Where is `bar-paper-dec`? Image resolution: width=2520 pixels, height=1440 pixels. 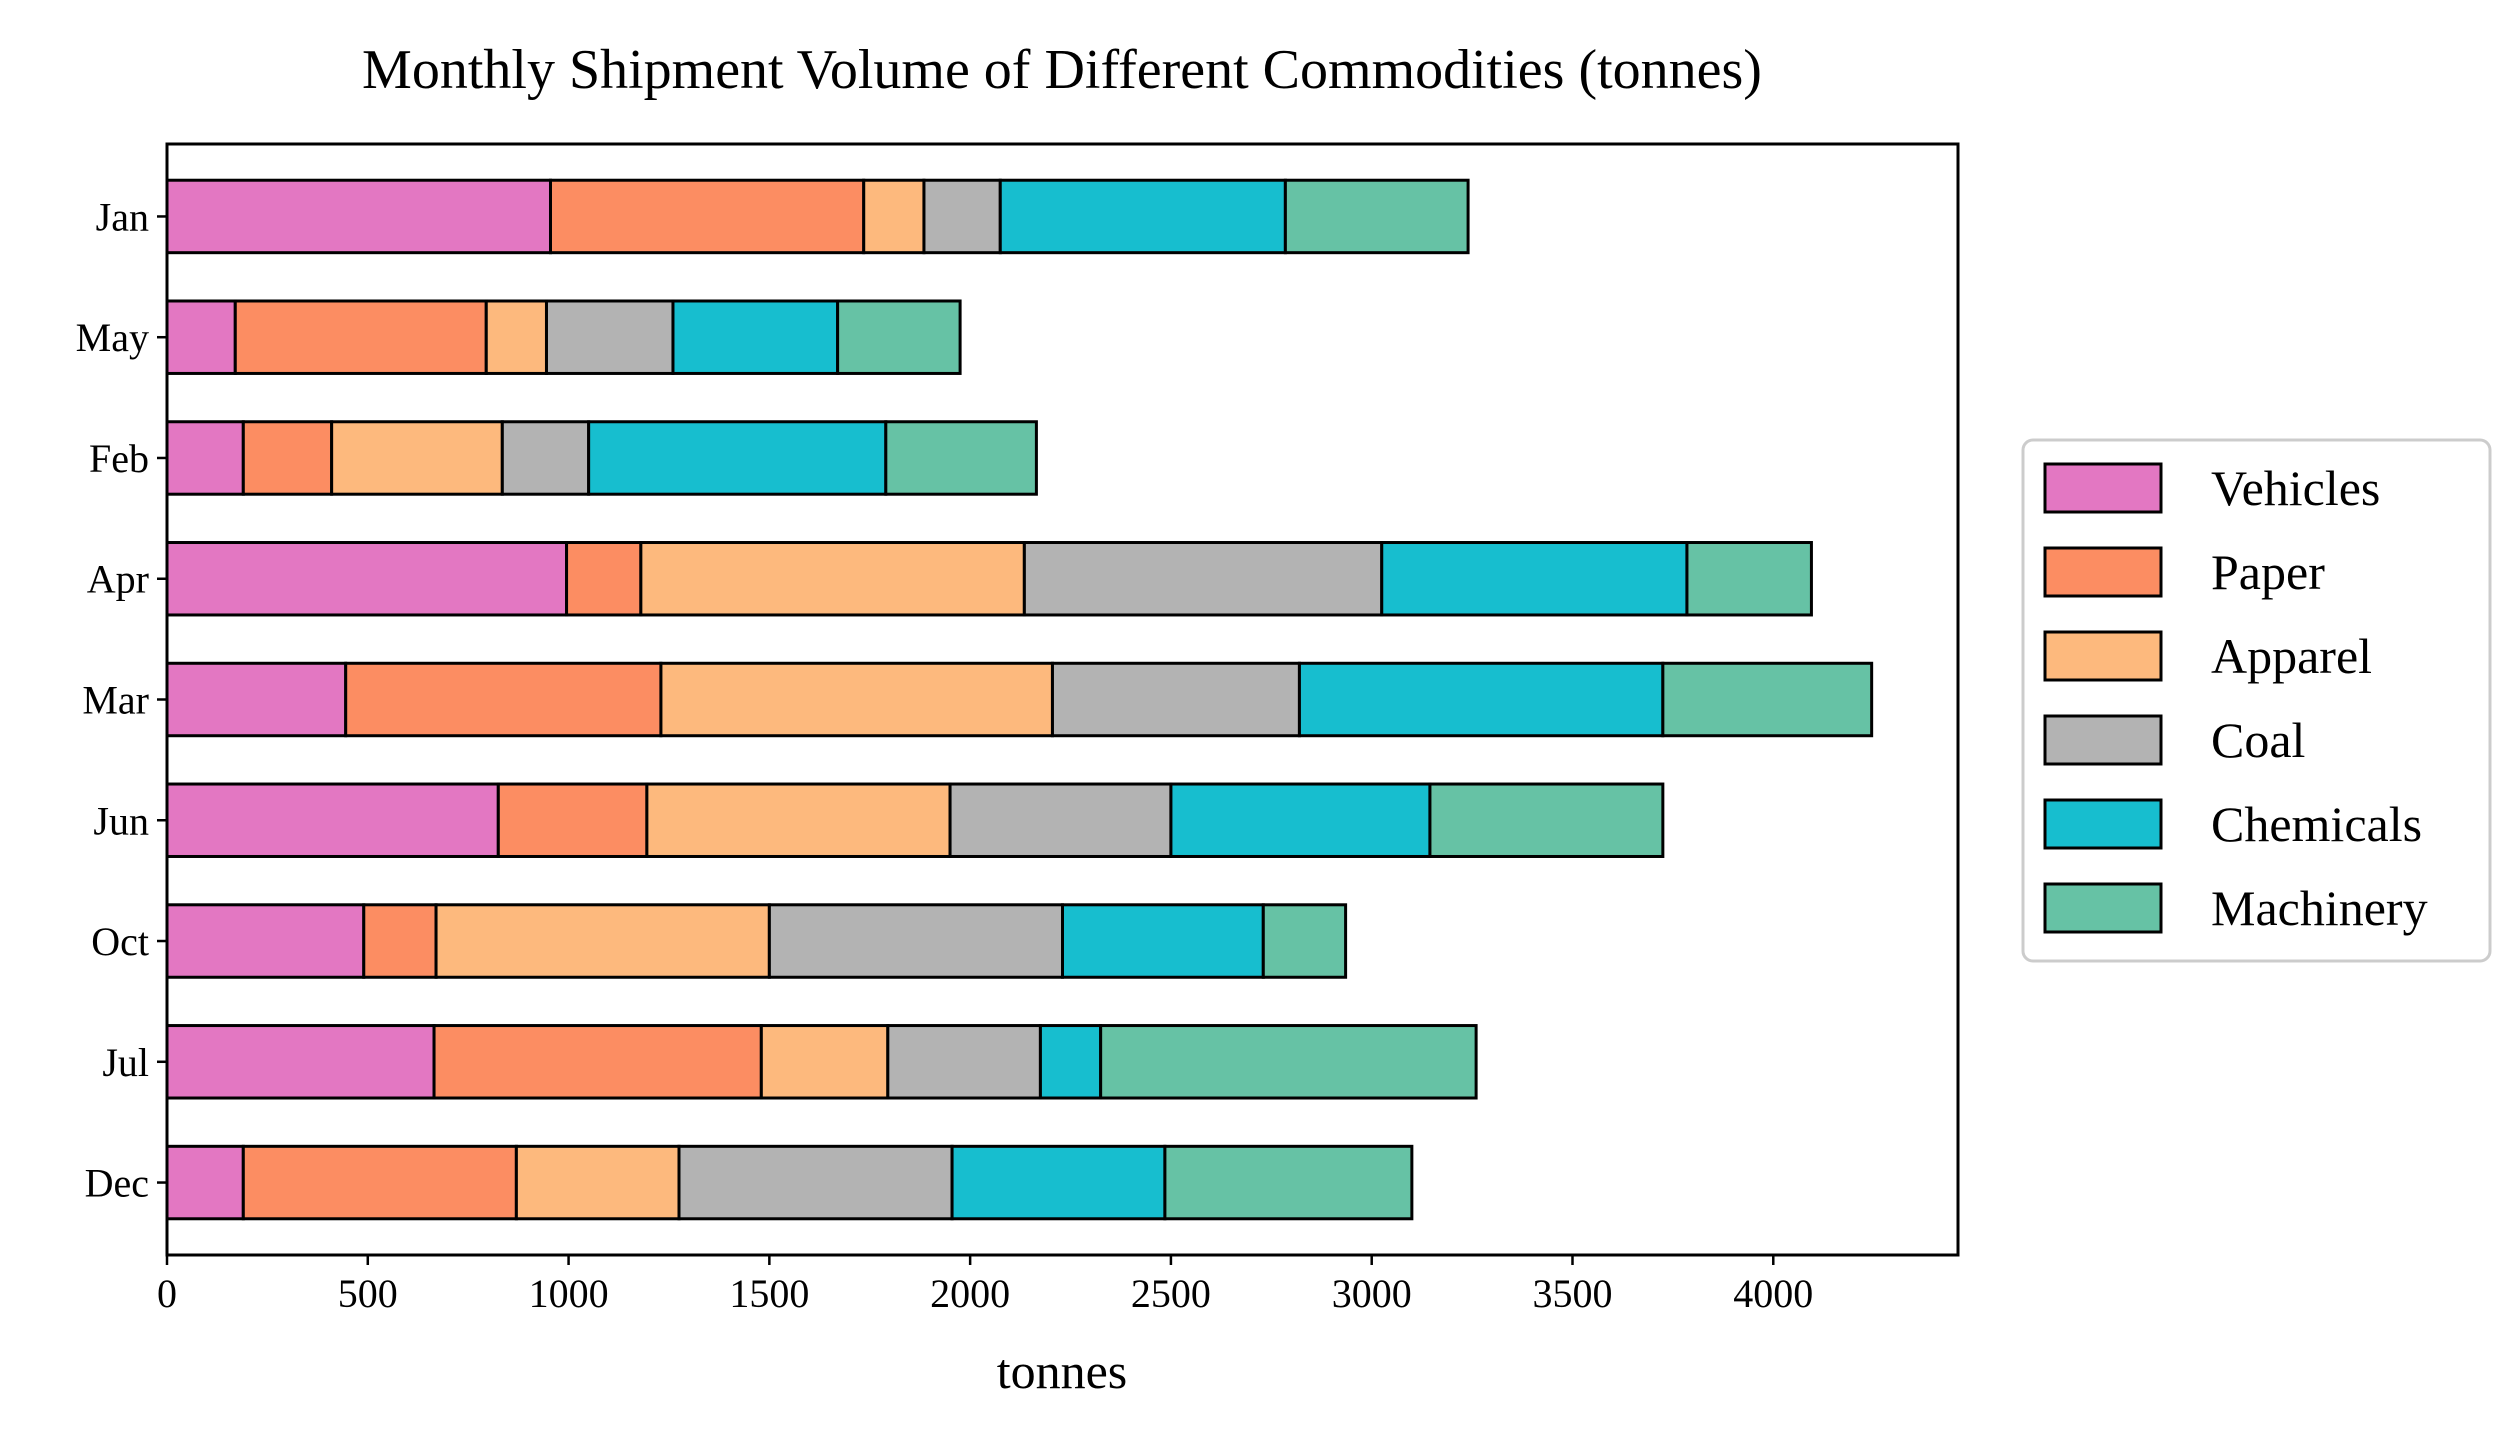 bar-paper-dec is located at coordinates (379, 1182).